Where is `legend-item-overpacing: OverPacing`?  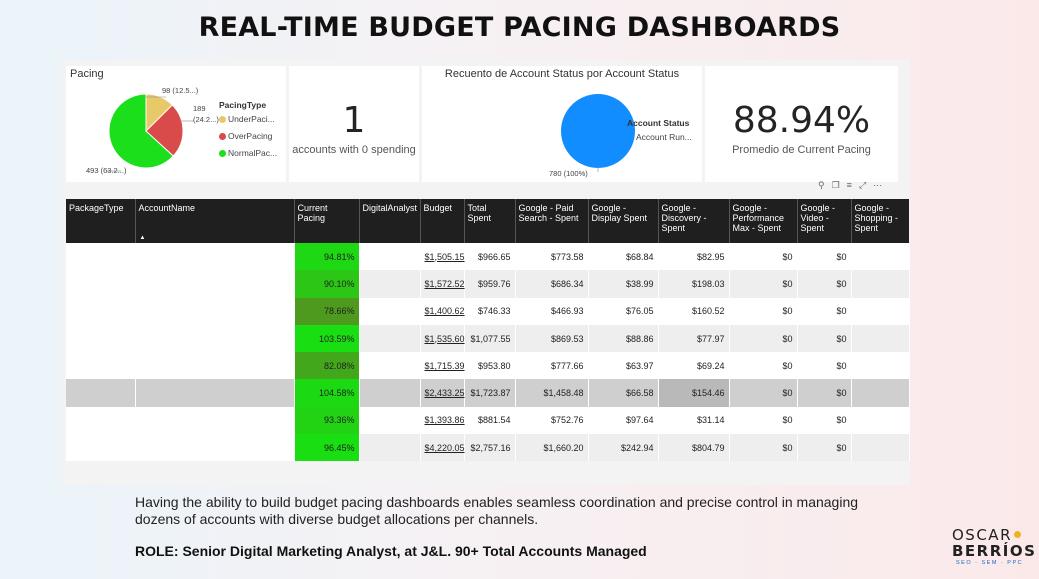 legend-item-overpacing: OverPacing is located at coordinates (245, 136).